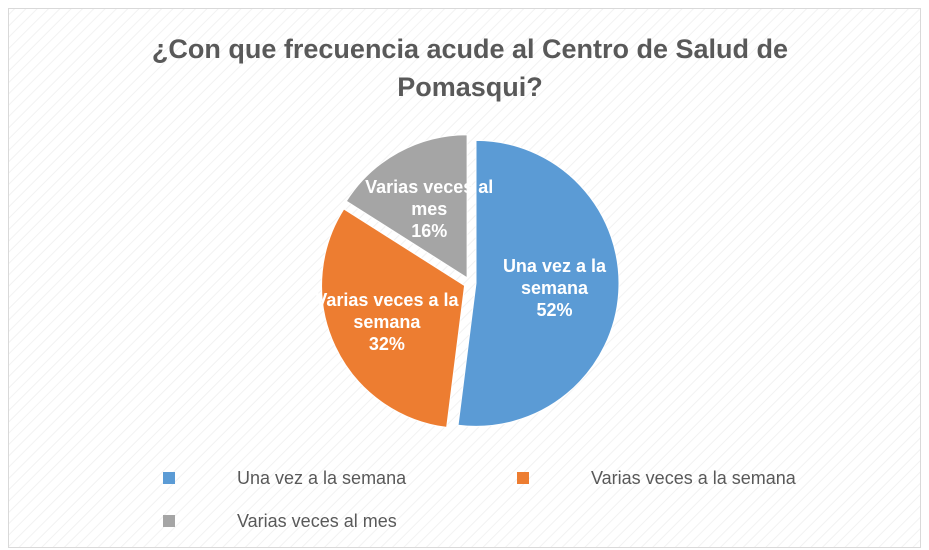 This screenshot has height=550, width=929. What do you see at coordinates (387, 311) in the screenshot?
I see `data-label-category: Varias veces a la semana` at bounding box center [387, 311].